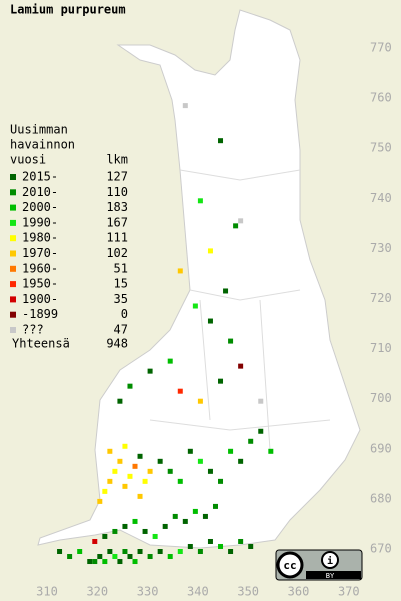 The height and width of the screenshot is (601, 401). What do you see at coordinates (198, 592) in the screenshot?
I see `x-axis-label: 340` at bounding box center [198, 592].